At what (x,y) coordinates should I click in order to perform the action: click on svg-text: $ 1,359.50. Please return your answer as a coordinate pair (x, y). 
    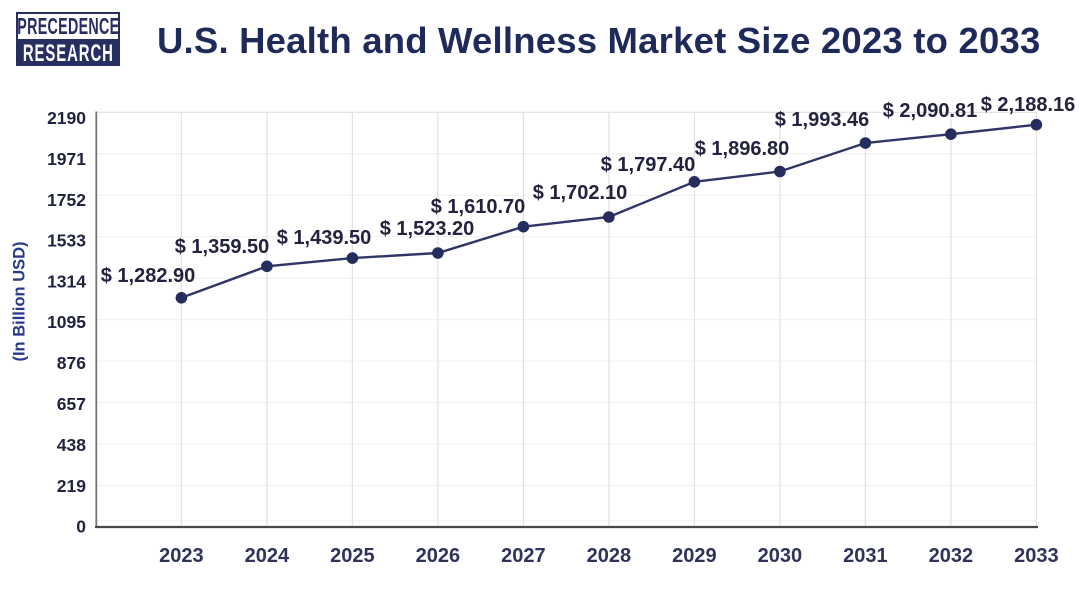
    Looking at the image, I should click on (222, 247).